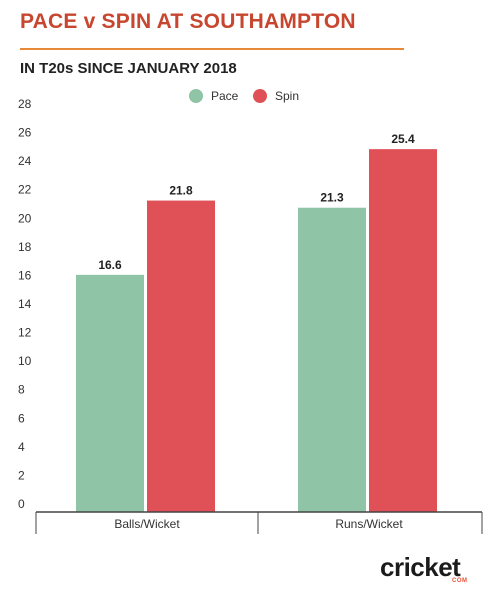 This screenshot has width=500, height=600. Describe the element at coordinates (110, 265) in the screenshot. I see `data-label: 16.6` at that location.